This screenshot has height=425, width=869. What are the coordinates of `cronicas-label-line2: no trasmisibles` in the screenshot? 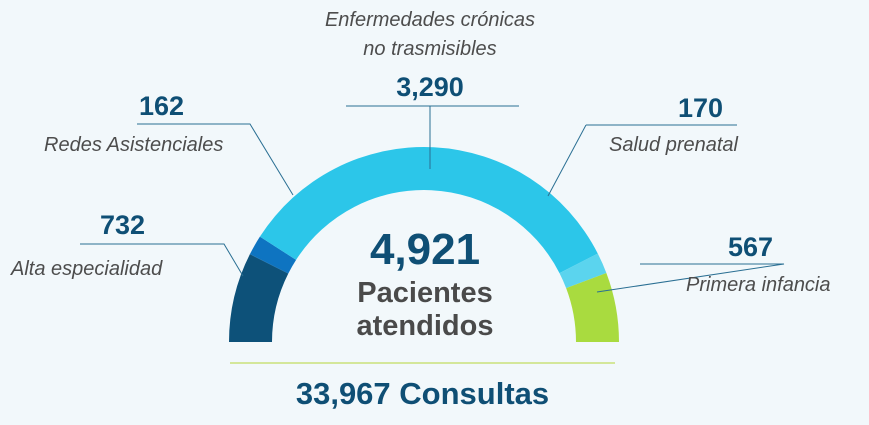 It's located at (430, 49).